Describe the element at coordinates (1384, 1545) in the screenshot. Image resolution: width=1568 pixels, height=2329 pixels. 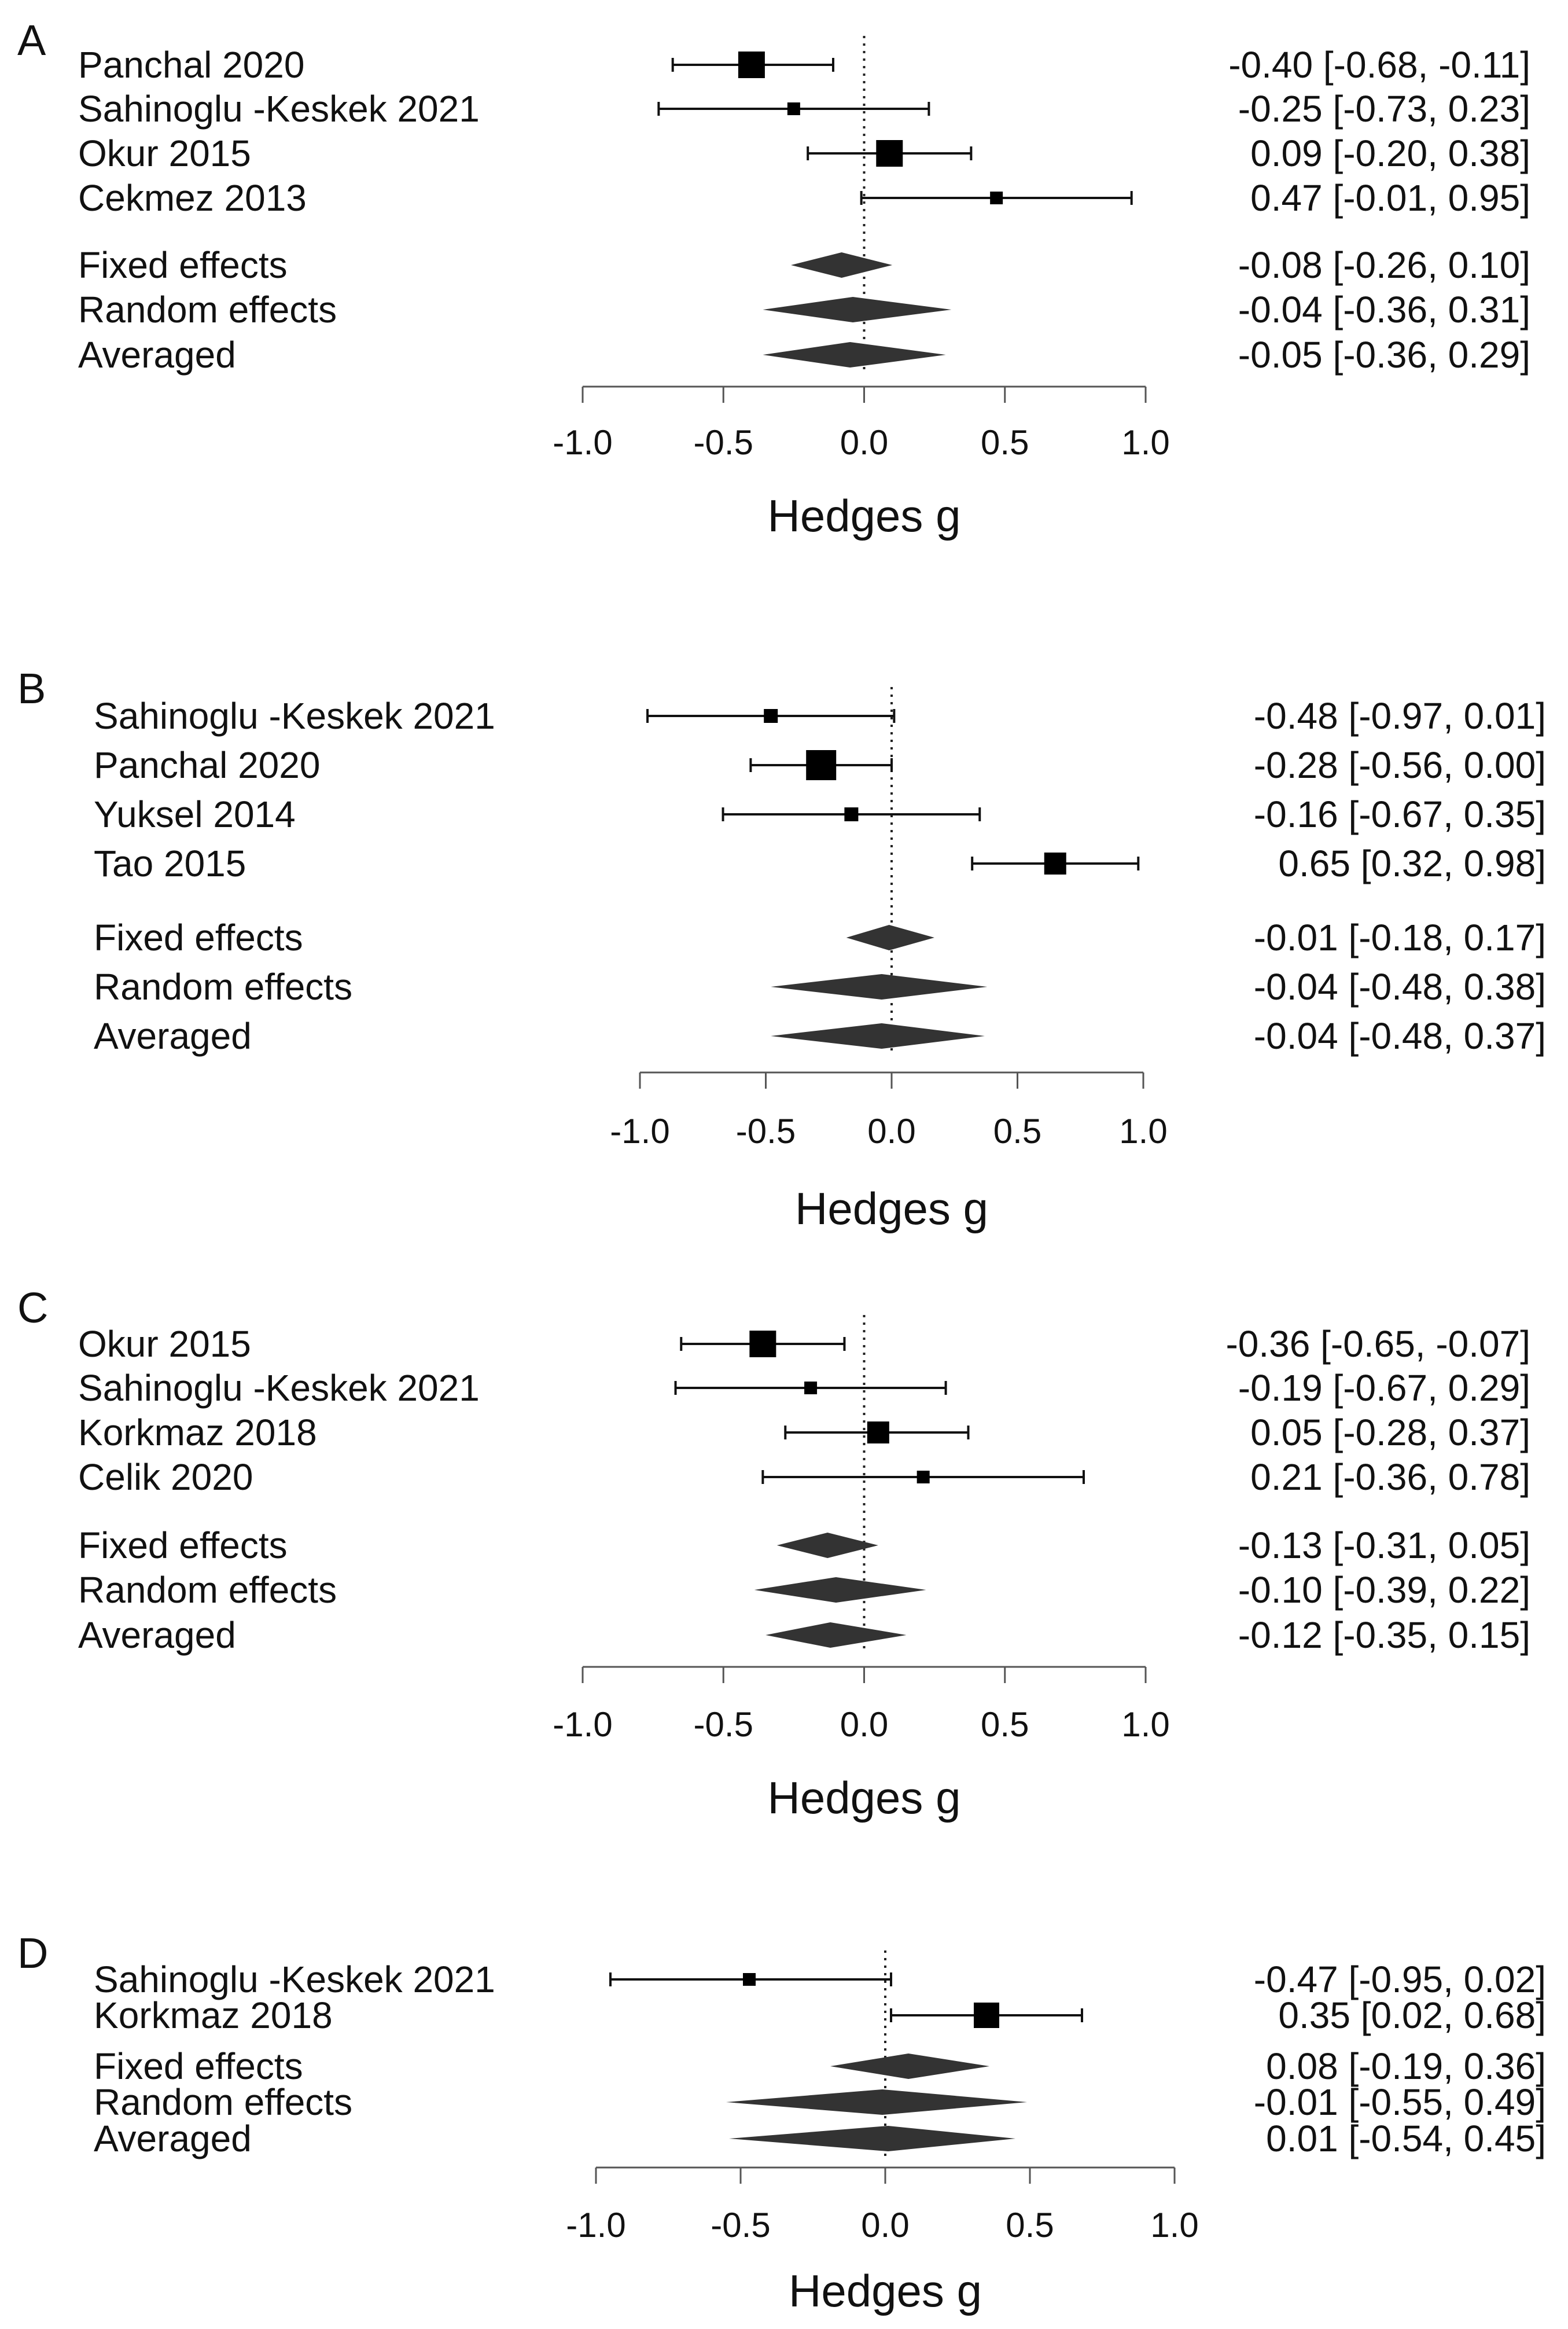
I see `summary-ci-text: -0.13 [-0.31, 0.05]` at that location.